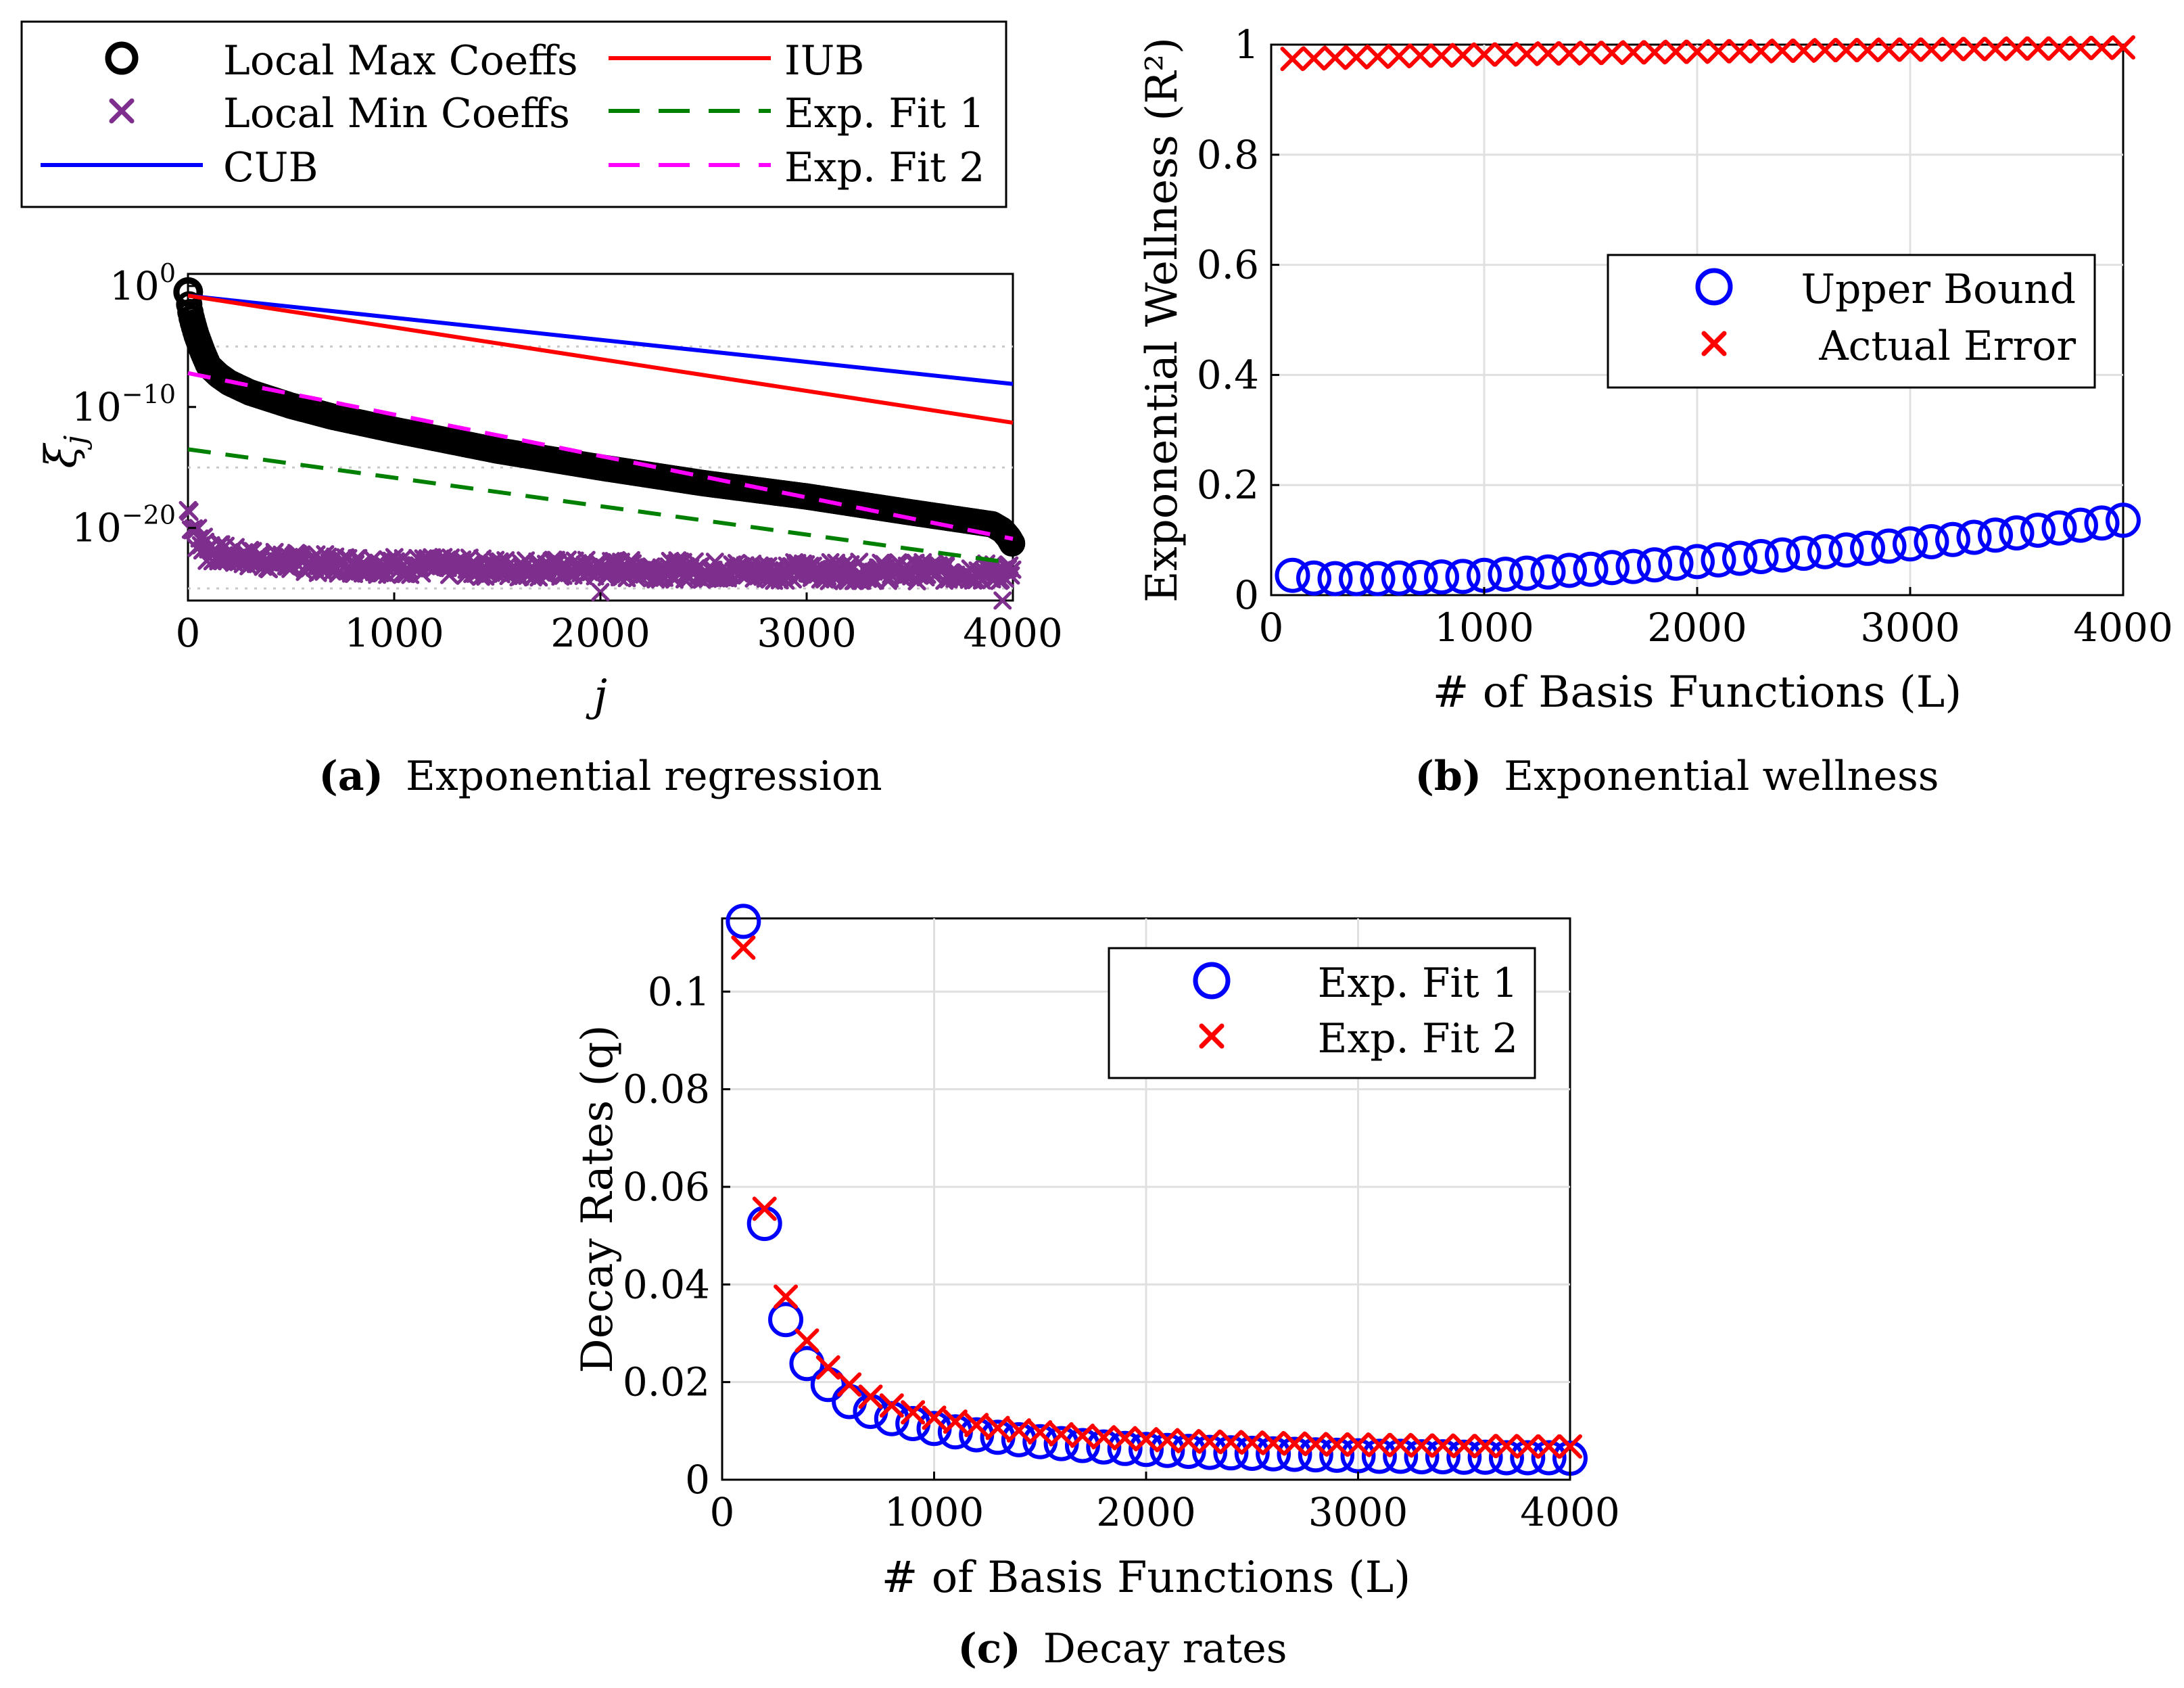 This screenshot has width=2184, height=1688. What do you see at coordinates (1018, 1430) in the screenshot?
I see `point-c-exp-fit-2-13-stroke2` at bounding box center [1018, 1430].